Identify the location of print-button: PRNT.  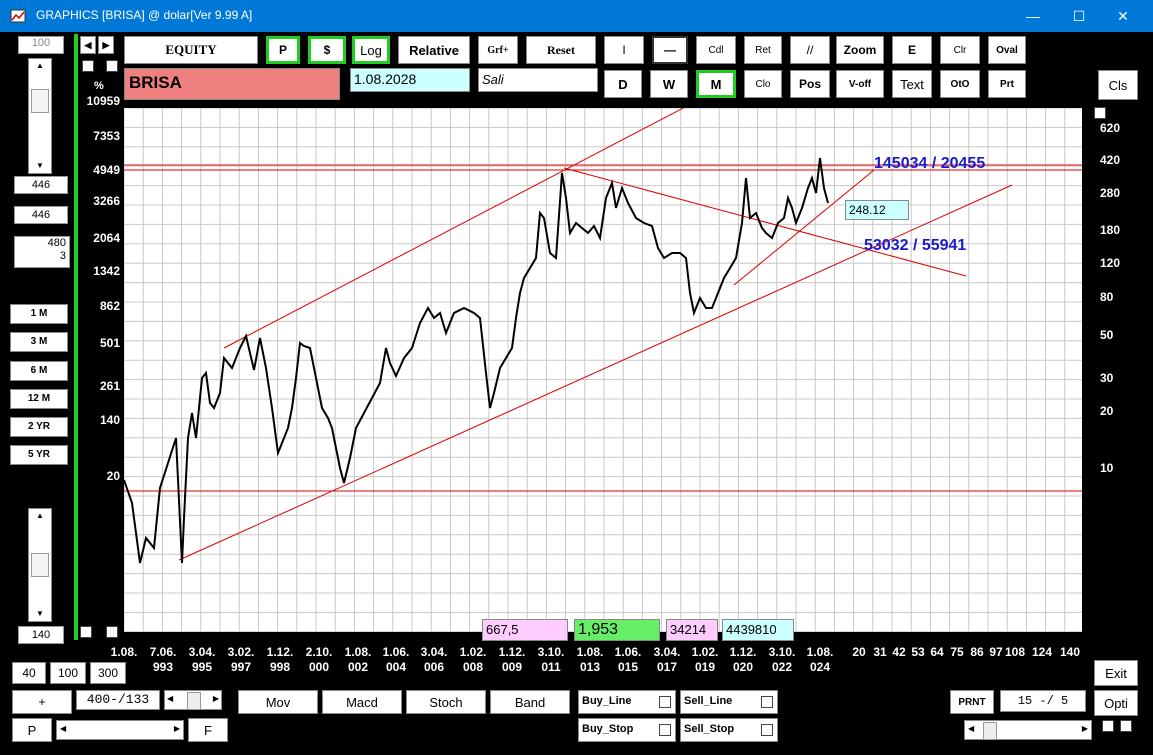
(972, 702).